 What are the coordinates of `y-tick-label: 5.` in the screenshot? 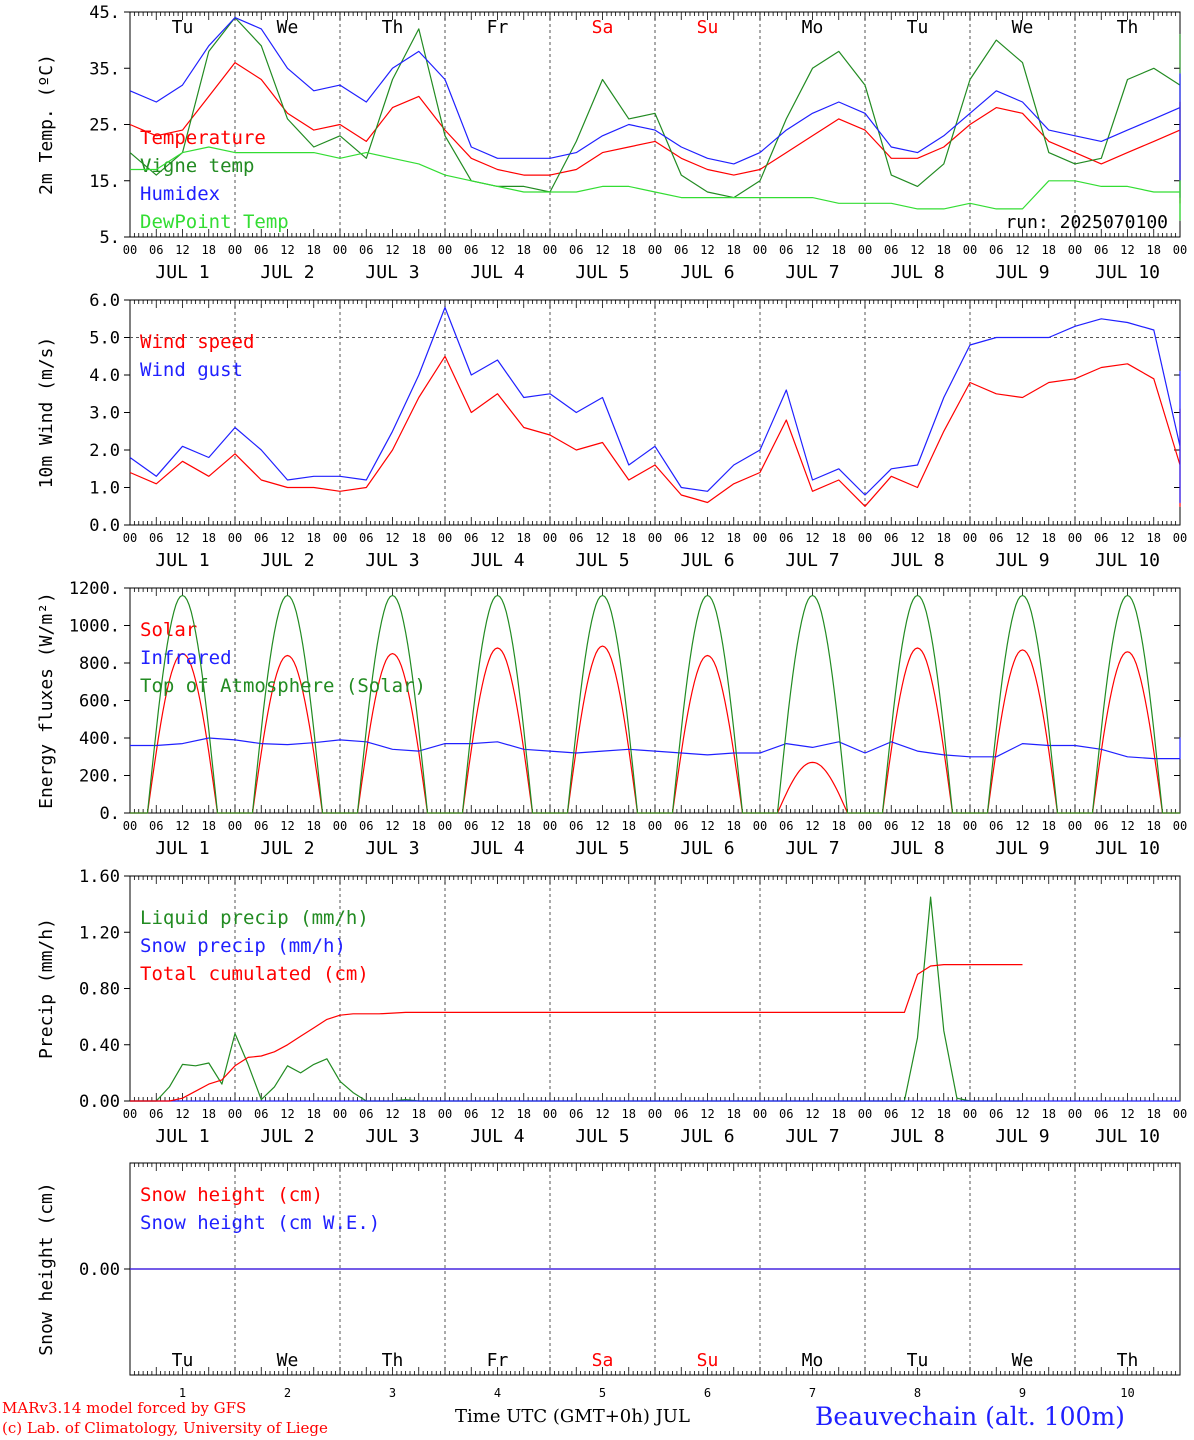 It's located at (110, 238).